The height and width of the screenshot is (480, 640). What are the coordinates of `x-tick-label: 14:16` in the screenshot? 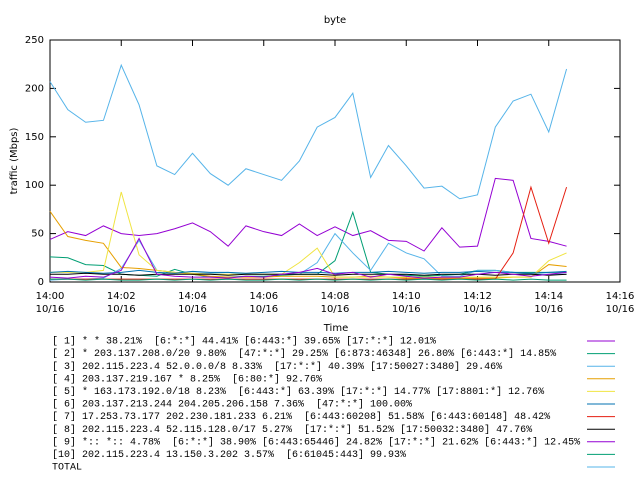 It's located at (620, 296).